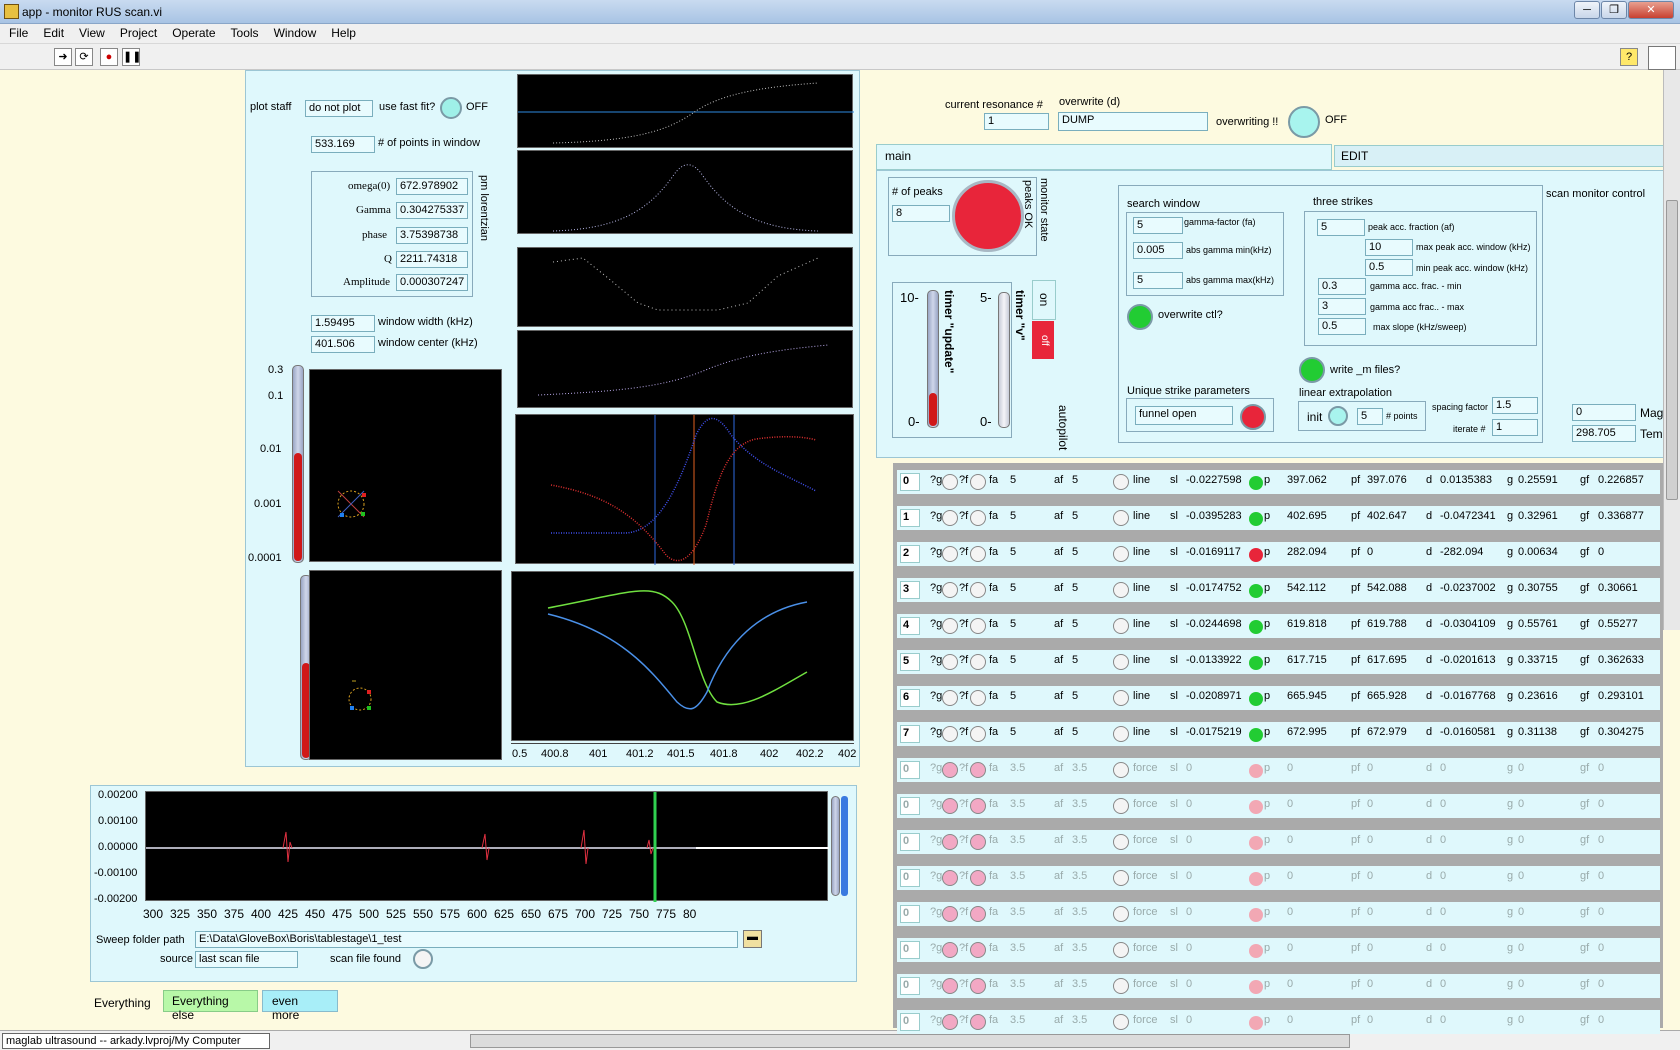 The width and height of the screenshot is (1680, 1050). What do you see at coordinates (910, 662) in the screenshot?
I see `row-index-field: 5` at bounding box center [910, 662].